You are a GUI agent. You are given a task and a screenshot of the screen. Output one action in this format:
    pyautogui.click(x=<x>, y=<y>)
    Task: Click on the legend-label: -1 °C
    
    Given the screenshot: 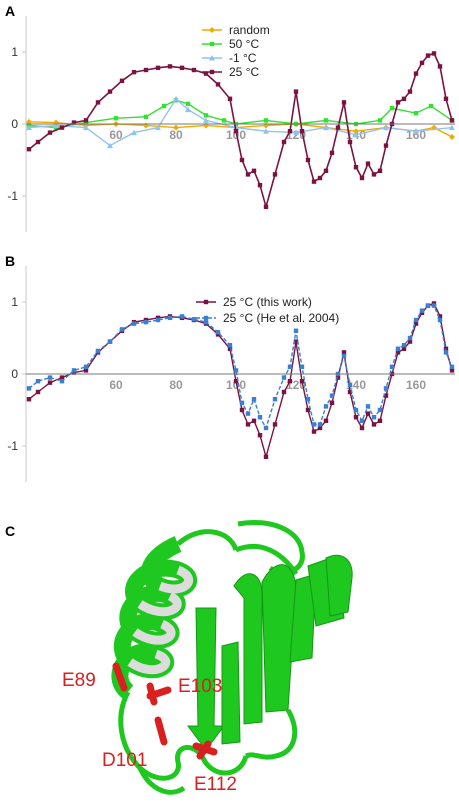 What is the action you would take?
    pyautogui.click(x=243, y=58)
    